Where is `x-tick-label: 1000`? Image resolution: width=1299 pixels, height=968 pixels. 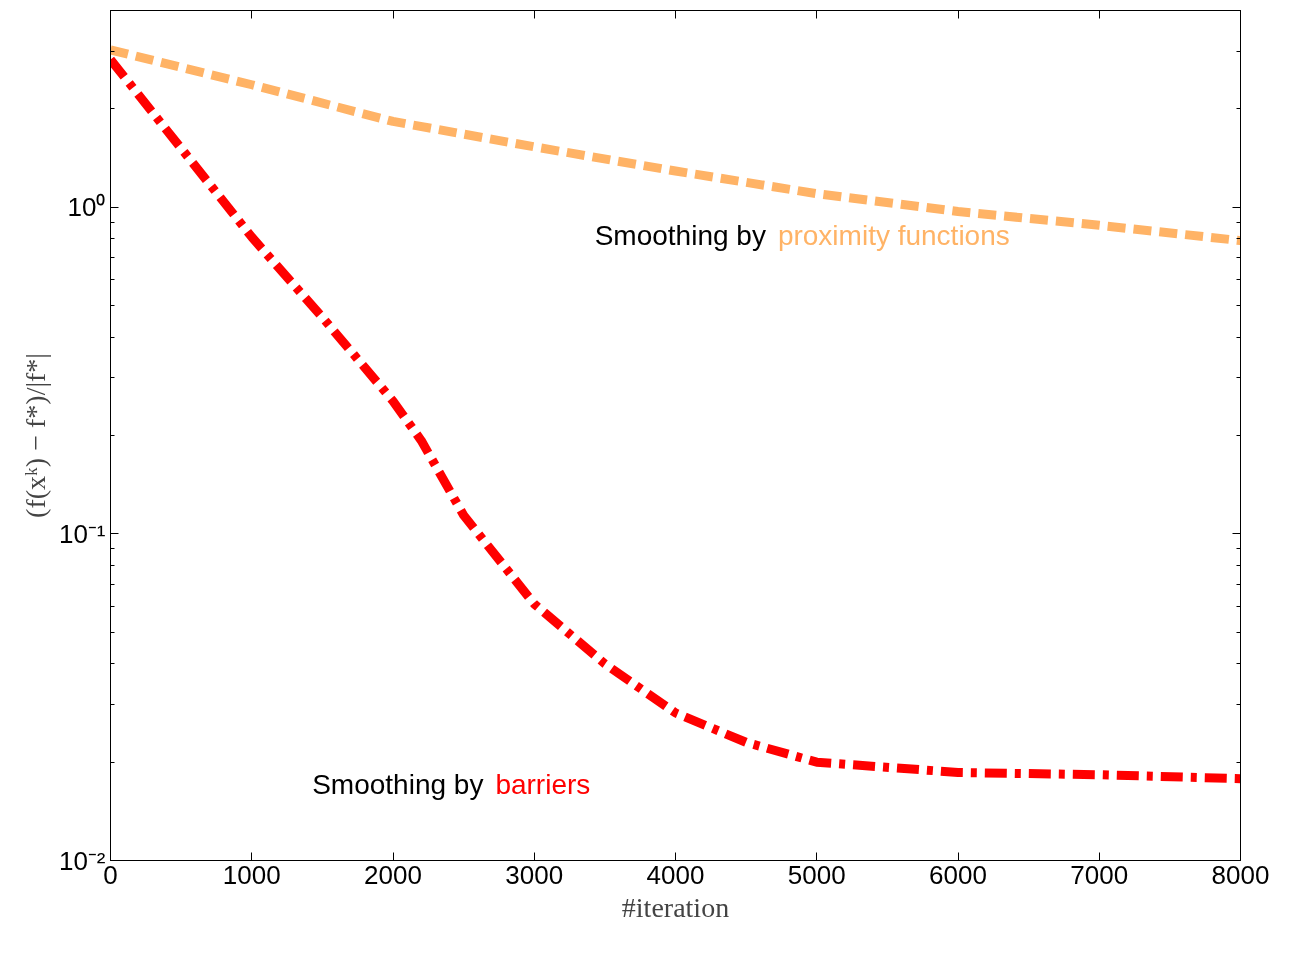 x-tick-label: 1000 is located at coordinates (251, 874).